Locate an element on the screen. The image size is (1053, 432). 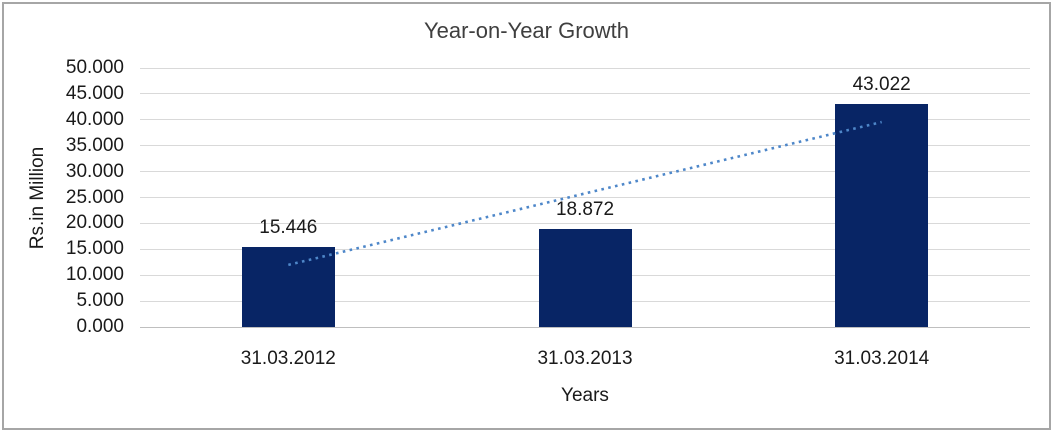
y-axis-tick-label: 20.000 is located at coordinates (94, 223).